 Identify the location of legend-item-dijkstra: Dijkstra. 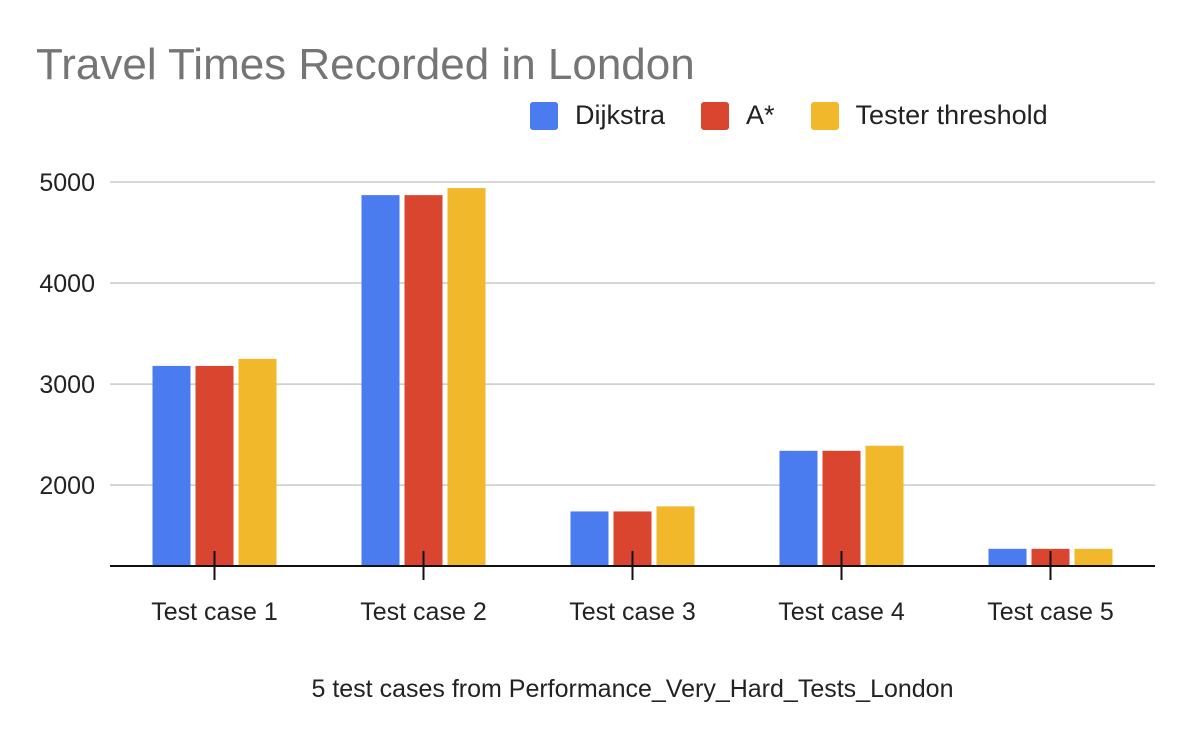
(597, 115).